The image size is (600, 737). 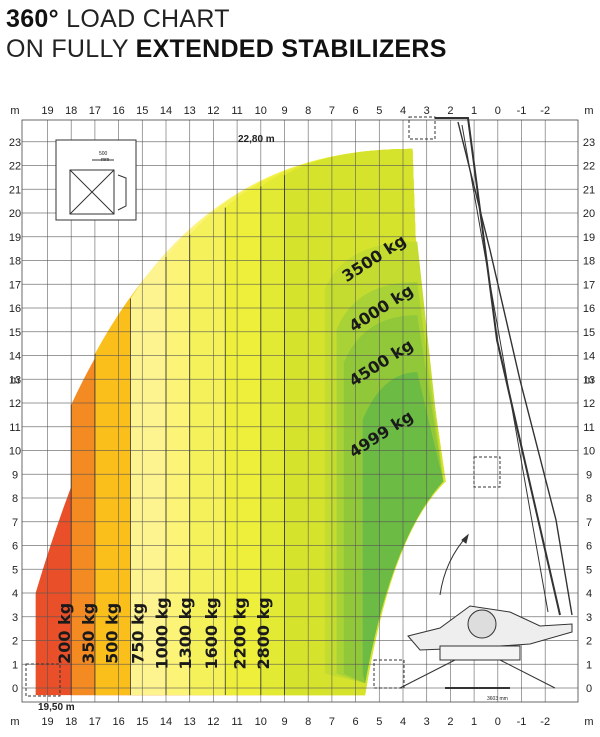 What do you see at coordinates (185, 633) in the screenshot?
I see `zone-label: 1300 kg` at bounding box center [185, 633].